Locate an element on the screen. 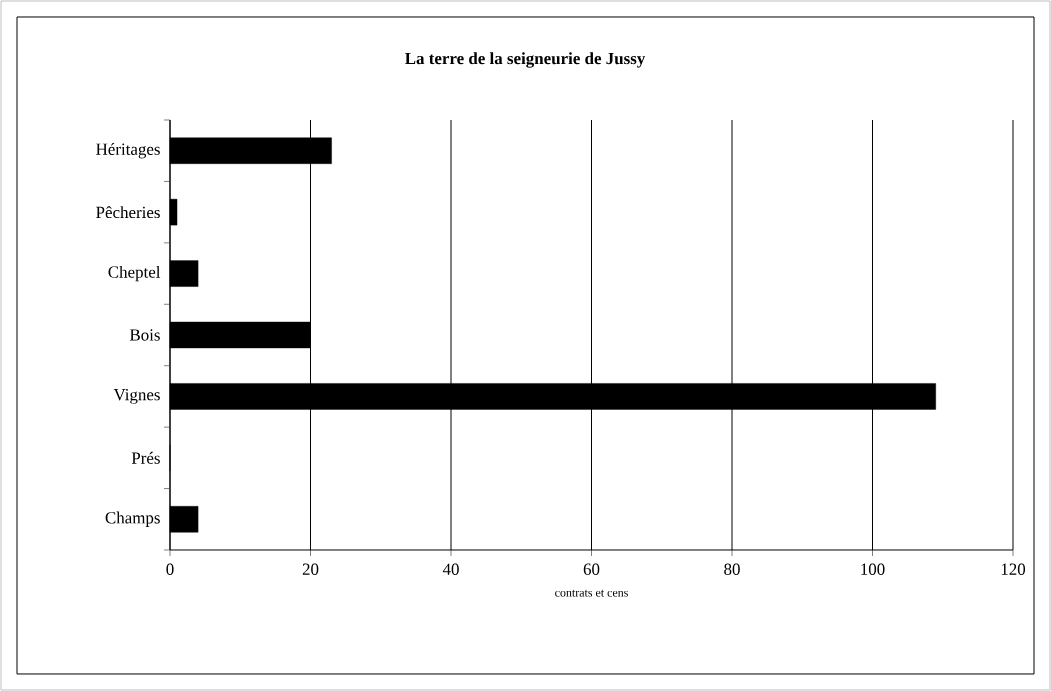  x-tick-label: 40 is located at coordinates (450, 569).